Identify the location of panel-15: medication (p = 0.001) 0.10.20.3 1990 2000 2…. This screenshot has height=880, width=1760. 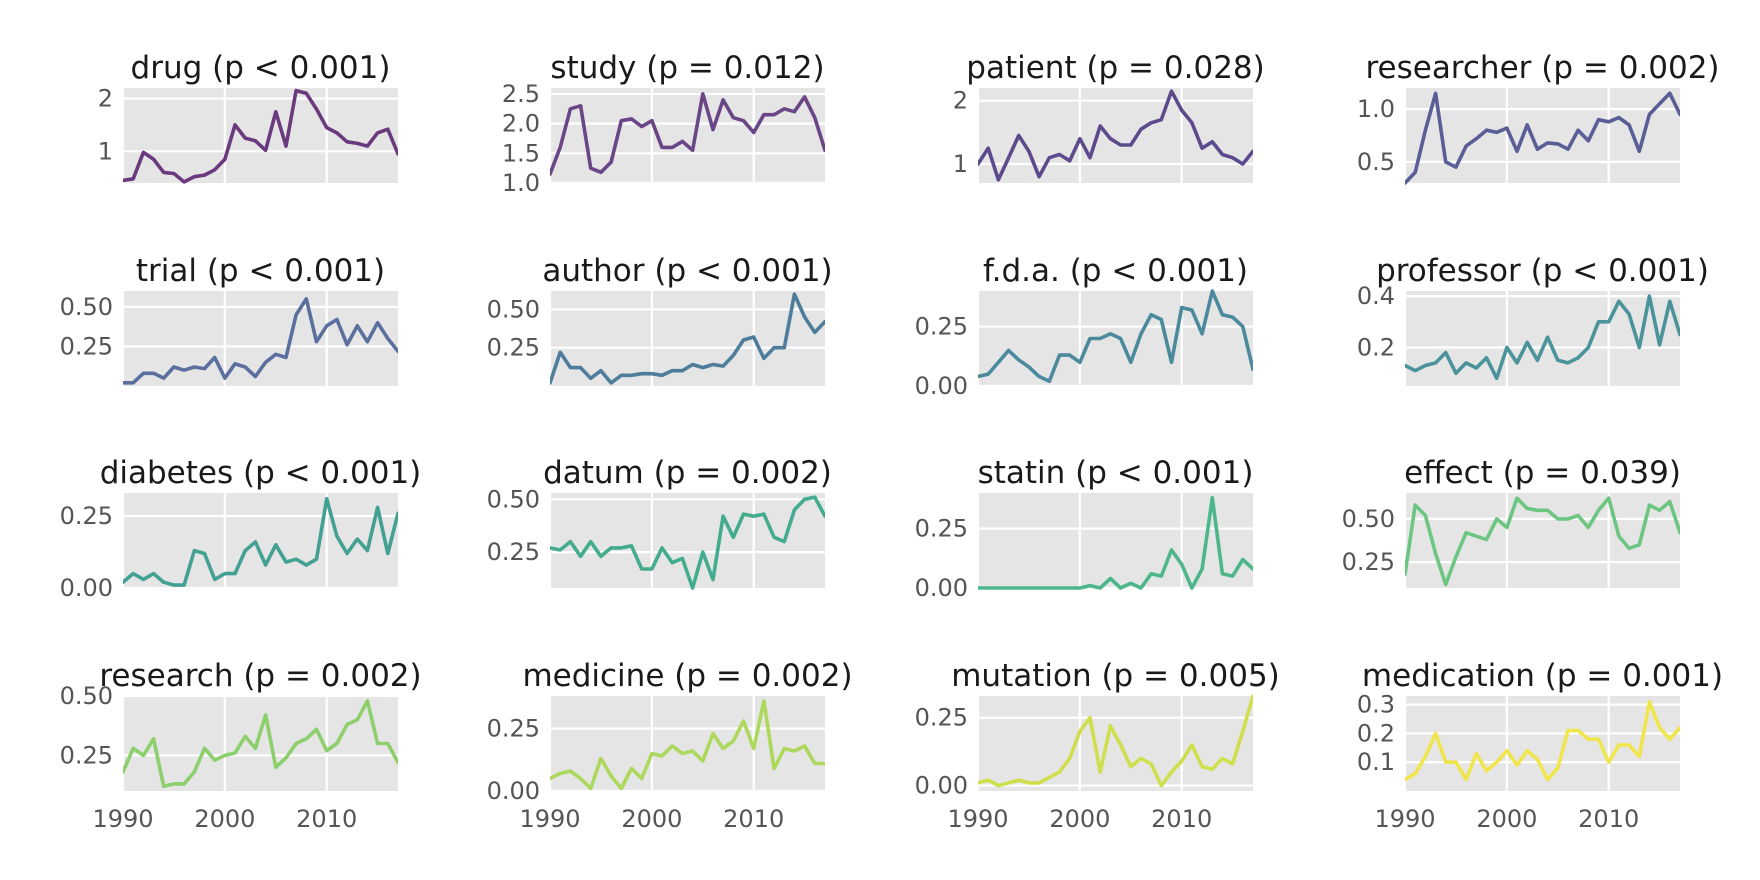
(1540, 745).